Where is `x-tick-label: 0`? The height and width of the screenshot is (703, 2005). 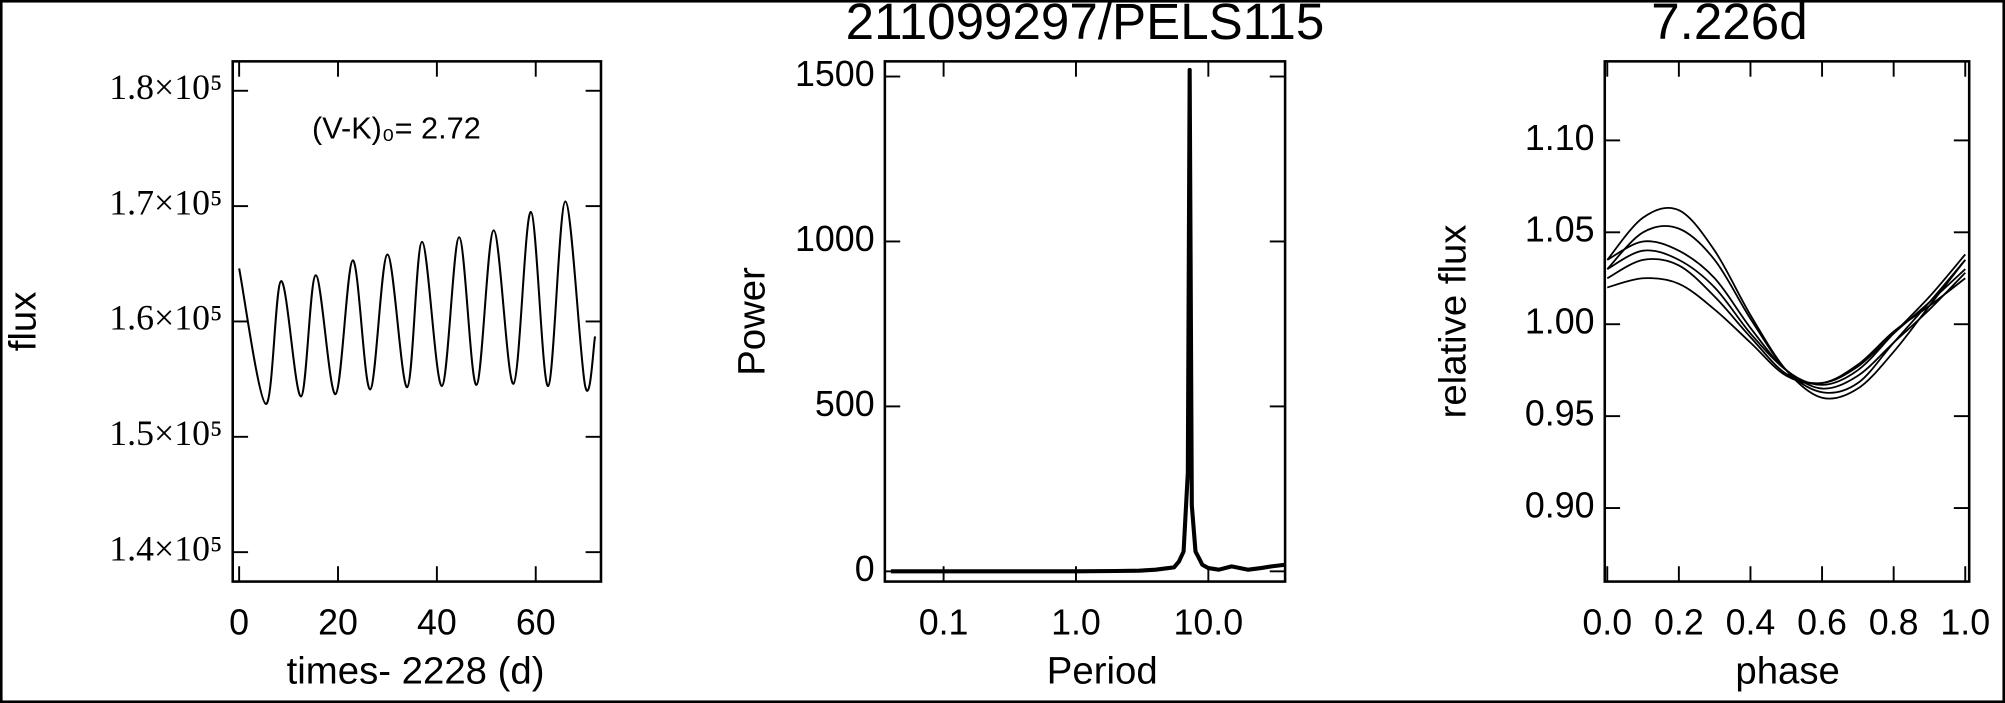 x-tick-label: 0 is located at coordinates (239, 622).